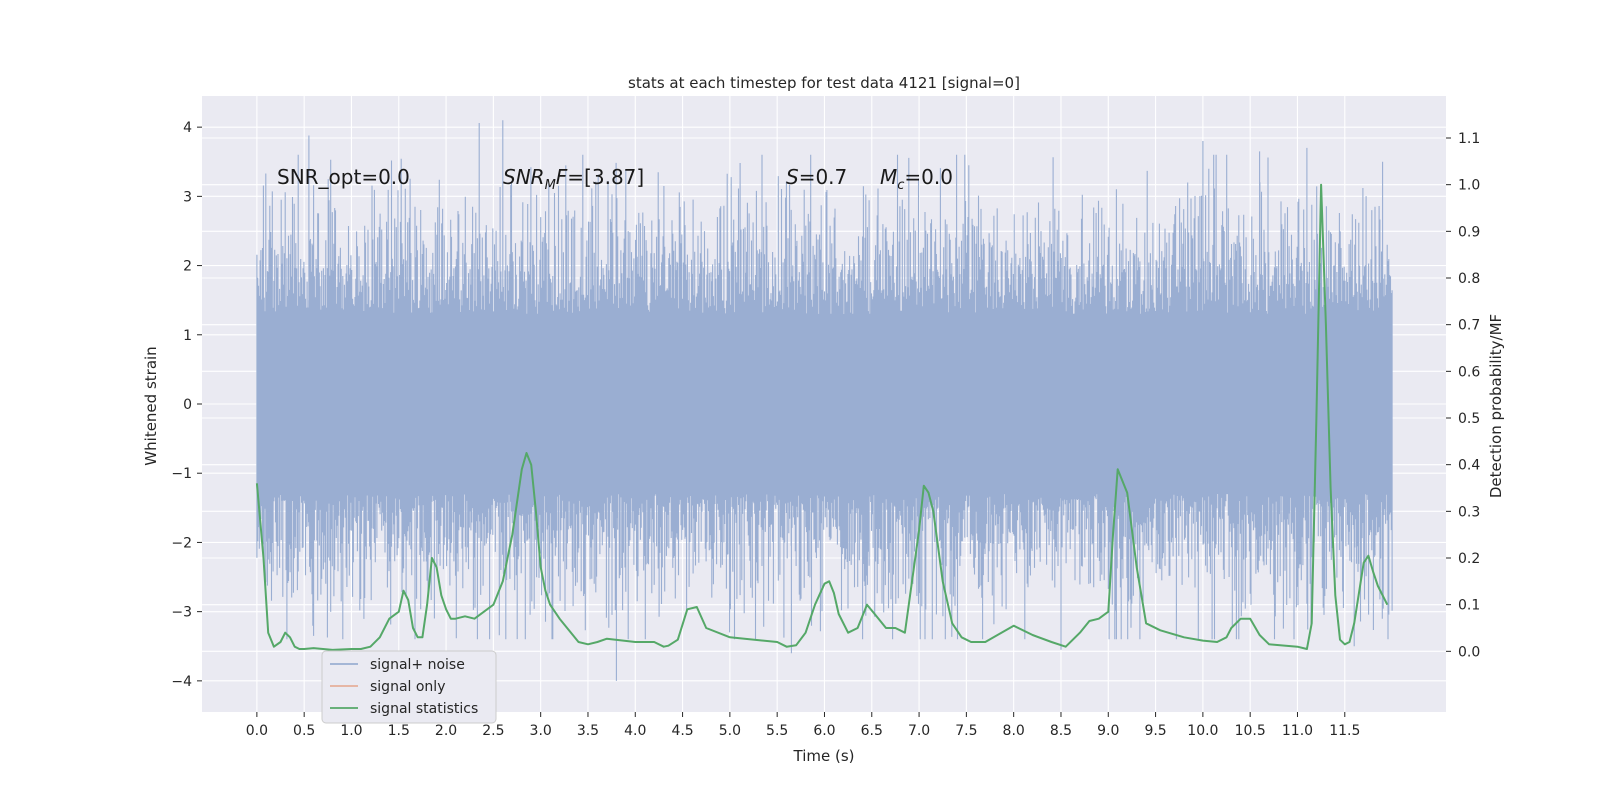 The height and width of the screenshot is (800, 1600). What do you see at coordinates (682, 731) in the screenshot?
I see `x-tick-label-9: 4.5` at bounding box center [682, 731].